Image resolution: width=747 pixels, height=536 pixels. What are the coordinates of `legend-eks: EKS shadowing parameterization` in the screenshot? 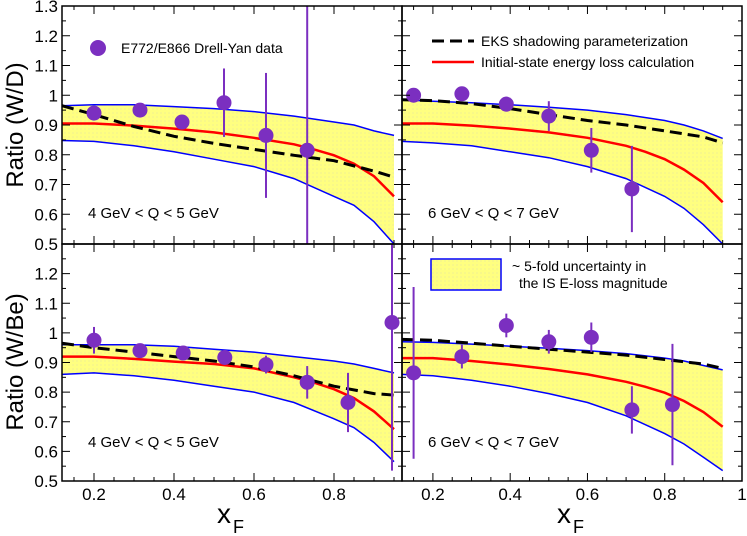 It's located at (560, 41).